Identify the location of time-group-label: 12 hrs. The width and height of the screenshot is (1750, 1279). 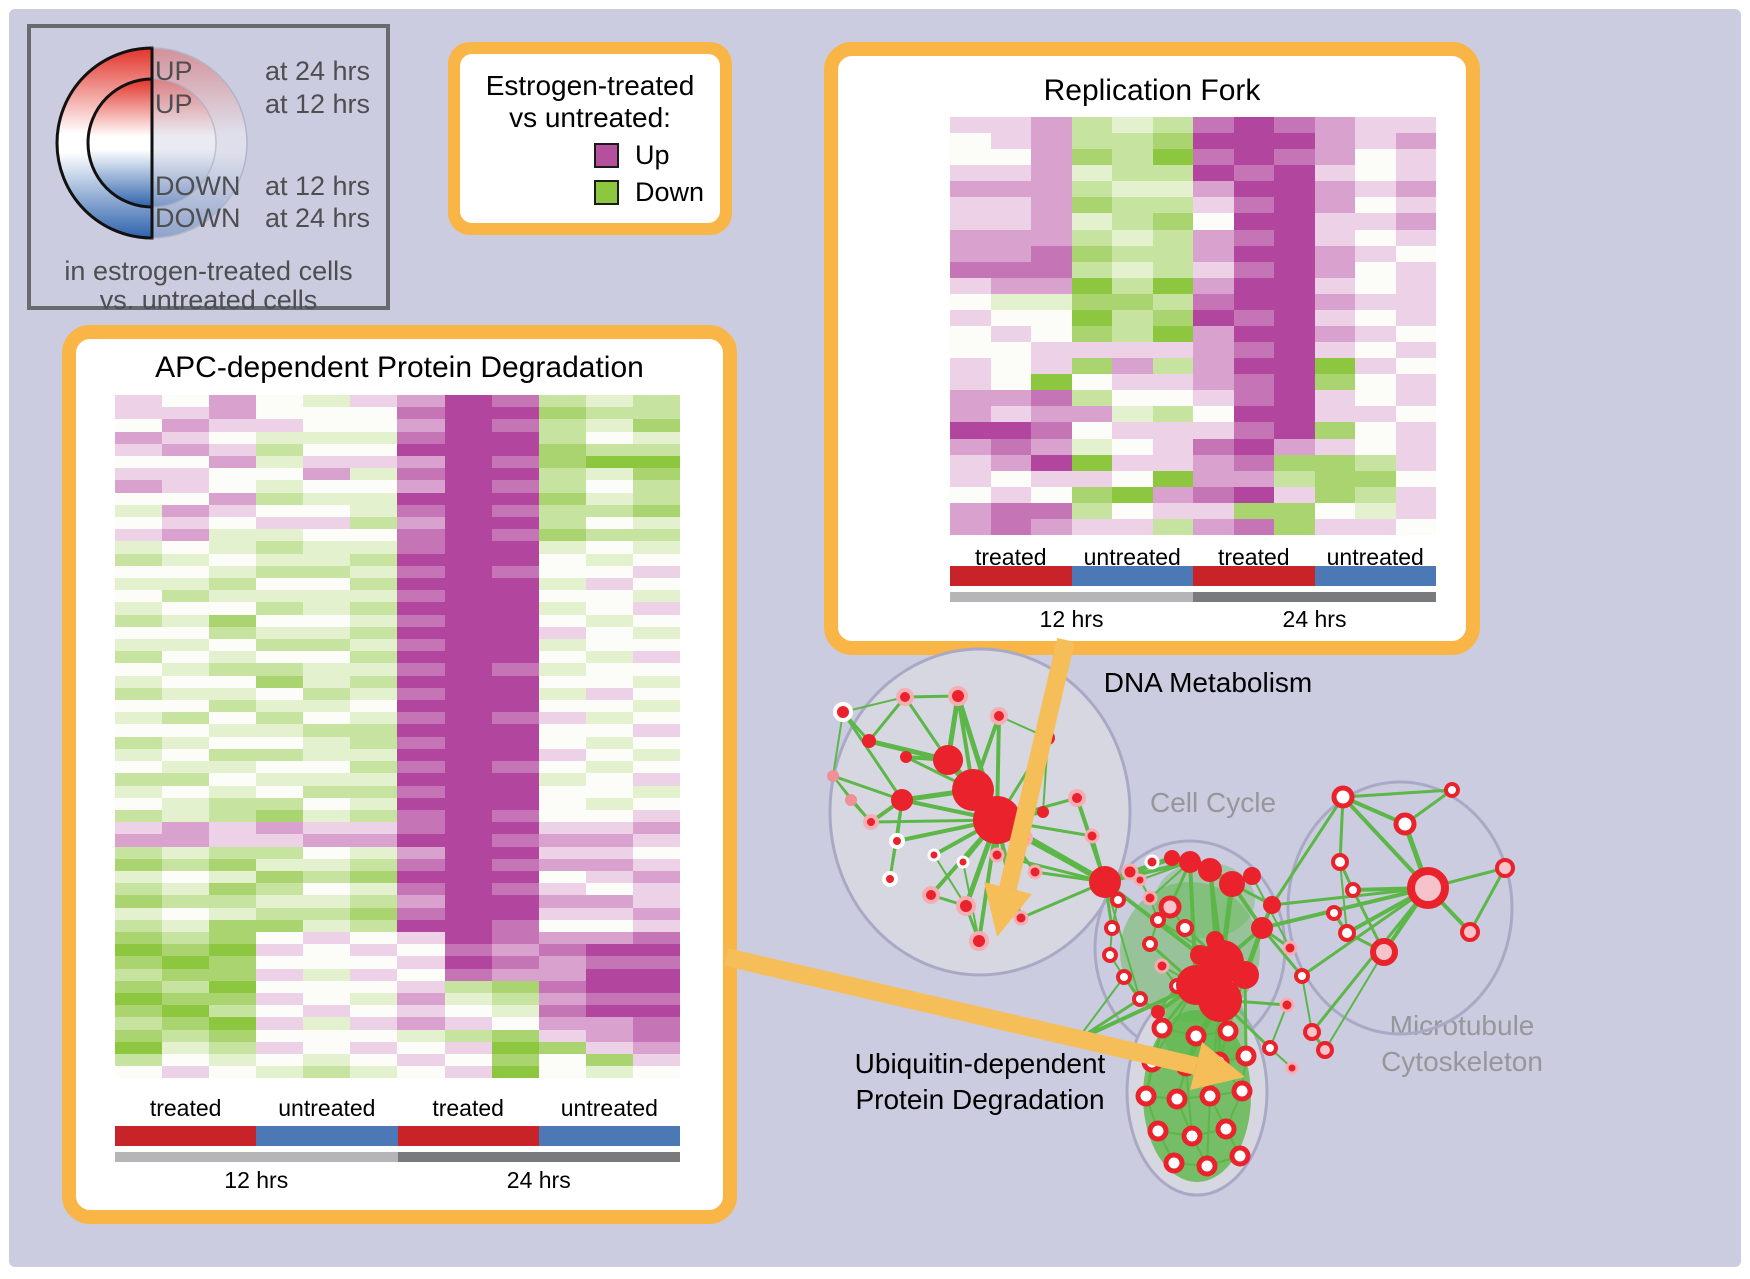
(1071, 619).